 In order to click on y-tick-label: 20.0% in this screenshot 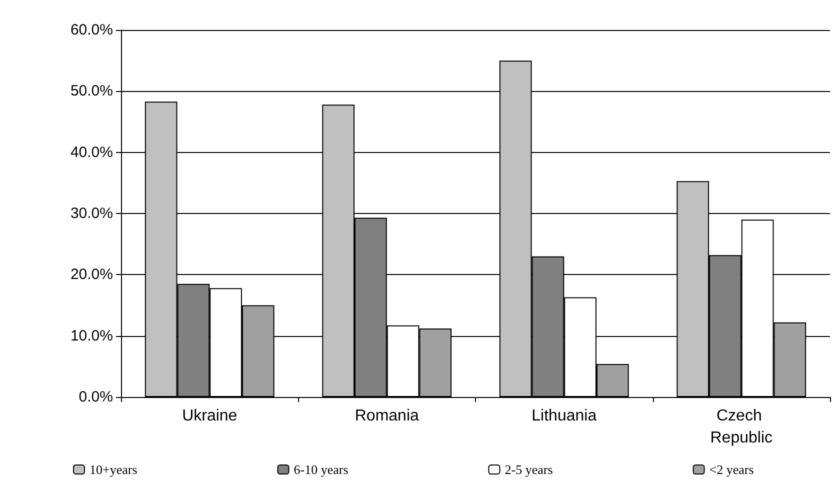, I will do `click(91, 275)`.